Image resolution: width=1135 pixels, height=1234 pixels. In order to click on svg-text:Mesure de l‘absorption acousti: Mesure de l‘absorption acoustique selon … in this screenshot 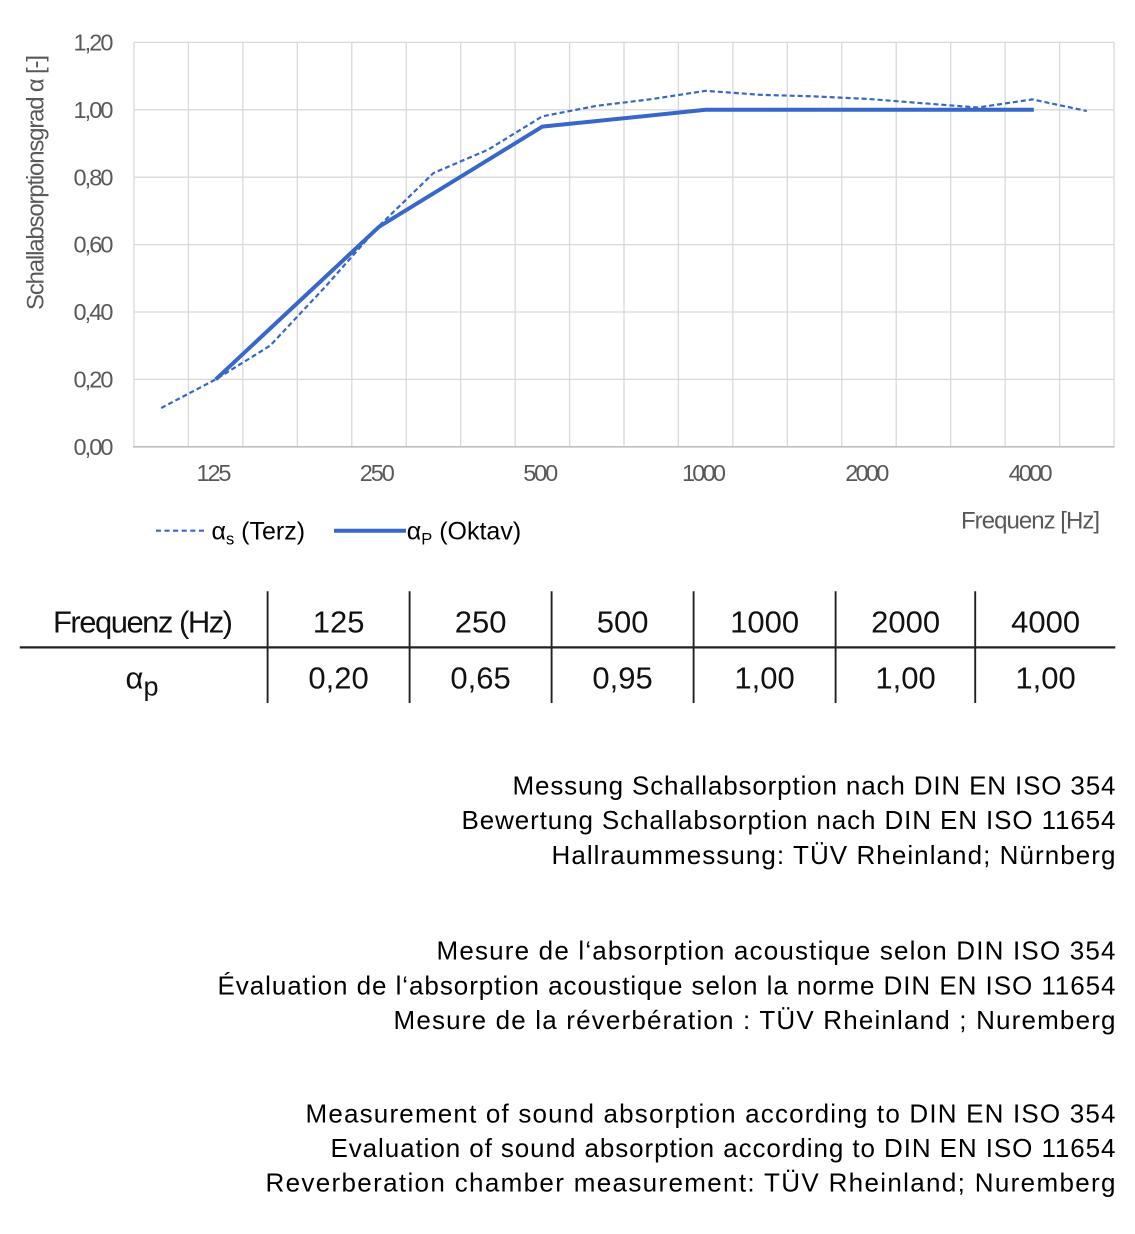, I will do `click(776, 951)`.